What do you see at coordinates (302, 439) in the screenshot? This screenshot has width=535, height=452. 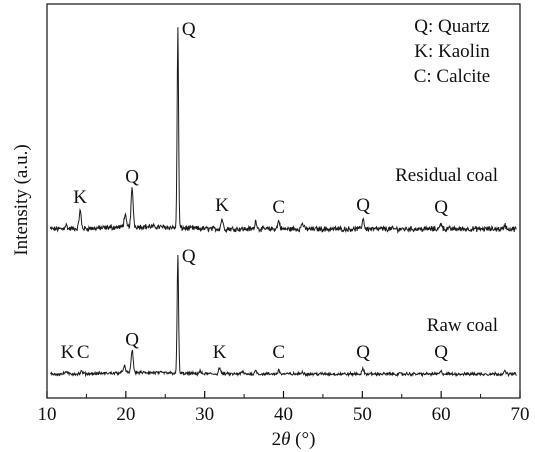 I see `x-axis-title-suffix: (°)` at bounding box center [302, 439].